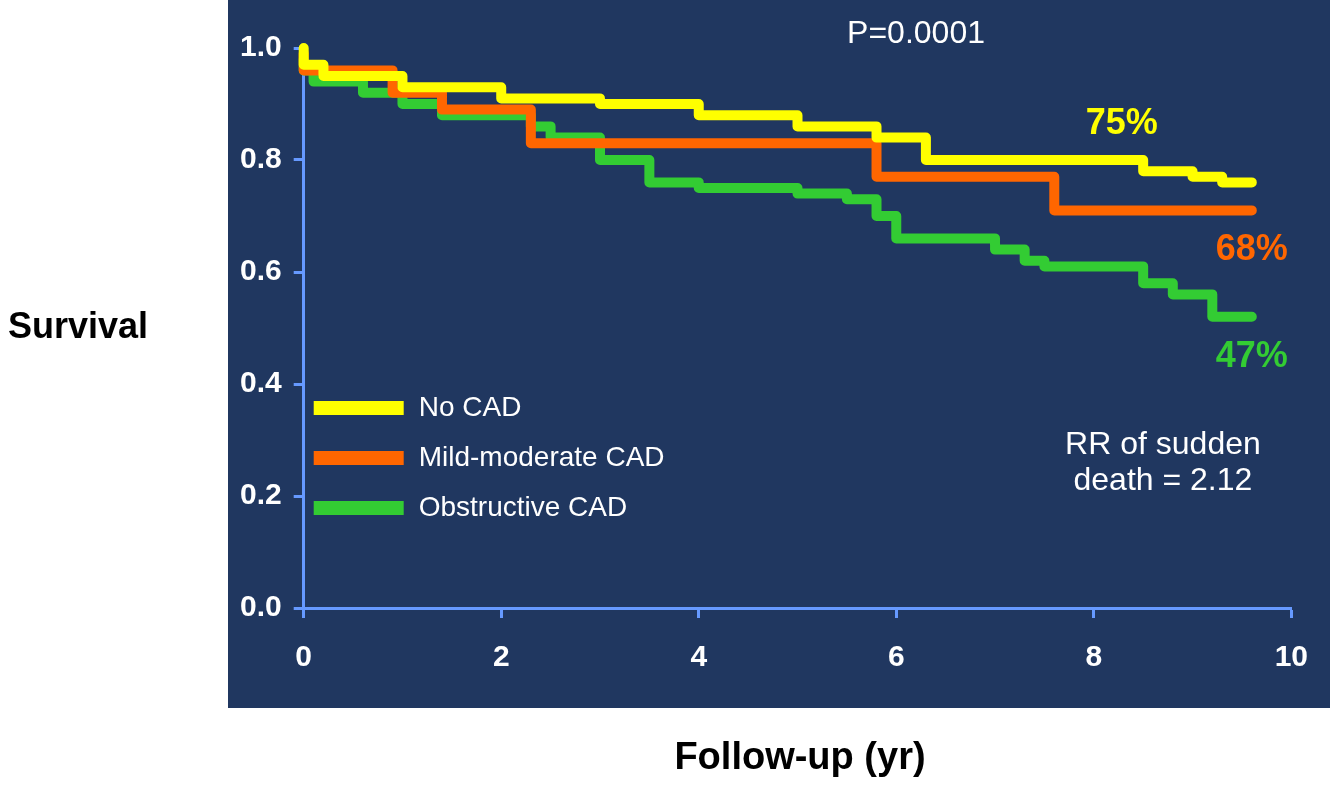 The image size is (1330, 787). Describe the element at coordinates (1094, 656) in the screenshot. I see `x-tick-label: 8` at that location.